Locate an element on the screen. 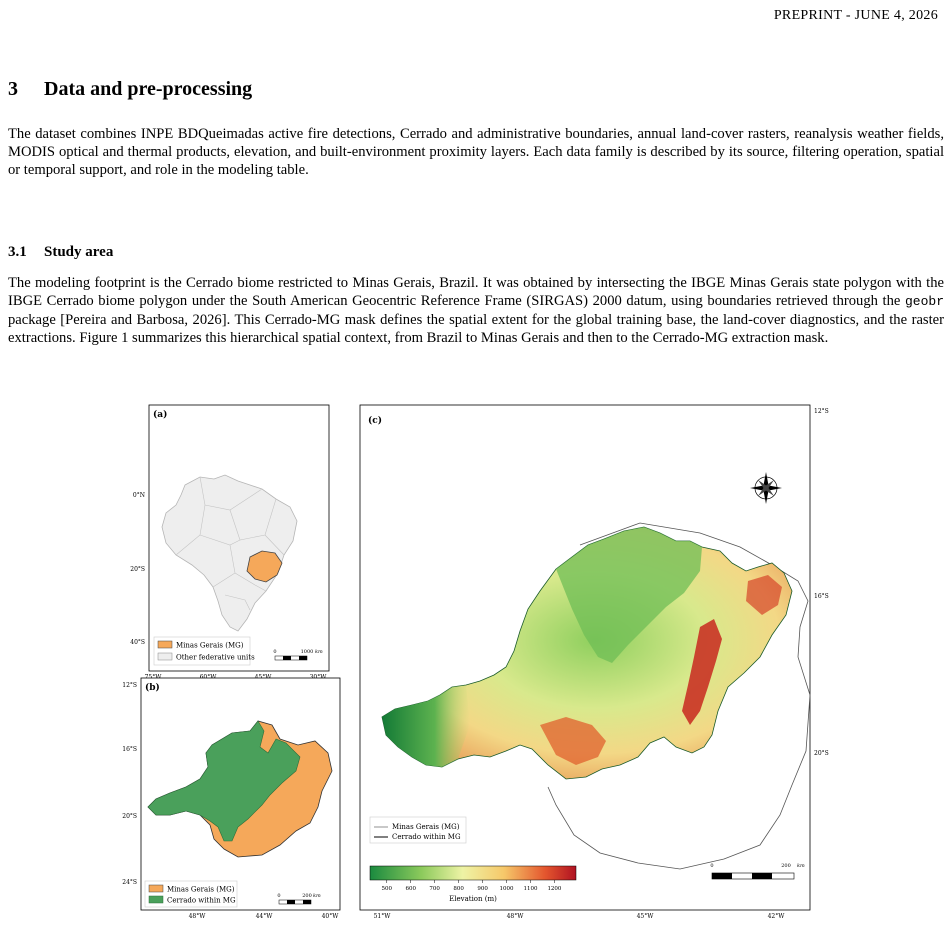  colorbar-tick-label: 1100 is located at coordinates (530, 889).